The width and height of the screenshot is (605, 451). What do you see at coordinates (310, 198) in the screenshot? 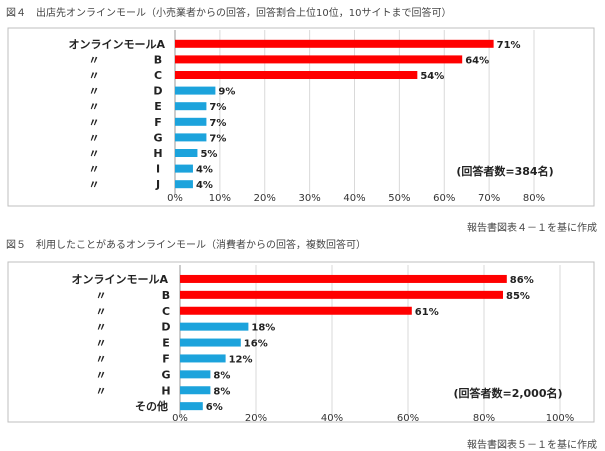
I see `x-tick-label: 30%` at bounding box center [310, 198].